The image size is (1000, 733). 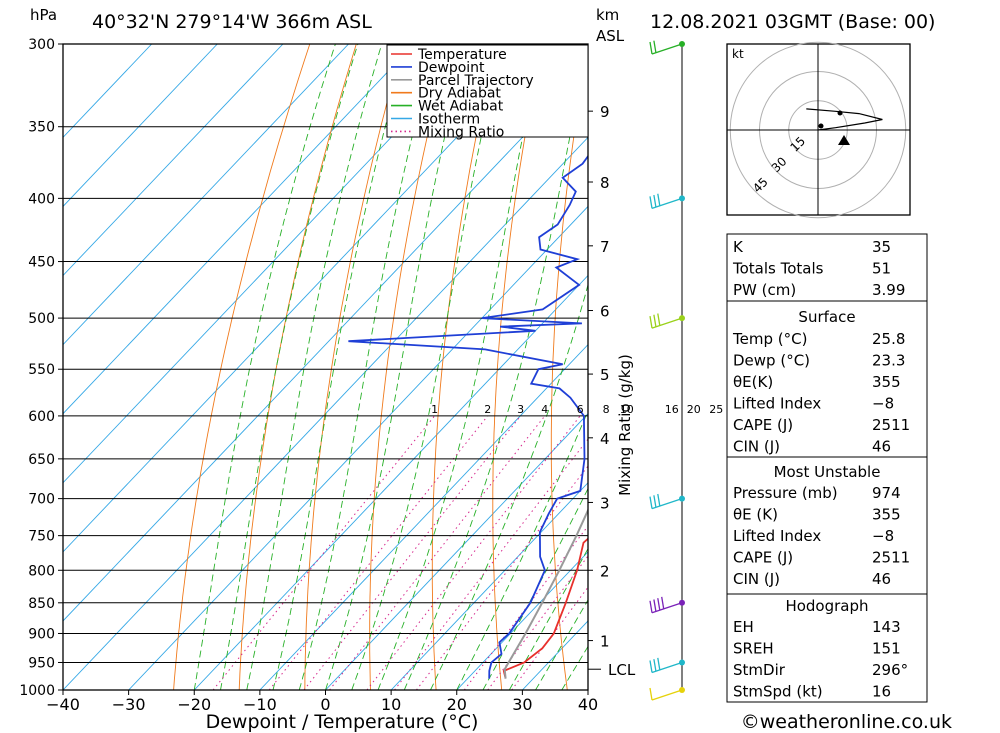 I want to click on index-label: SREH, so click(x=753, y=649).